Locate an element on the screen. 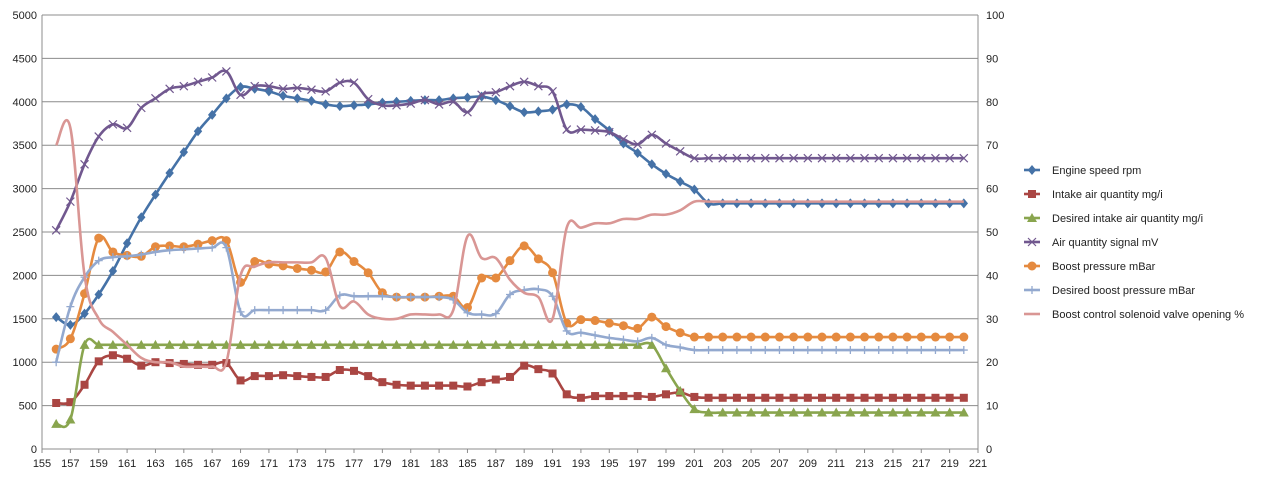 The width and height of the screenshot is (1280, 484). x-tick-label: 219 is located at coordinates (949, 464).